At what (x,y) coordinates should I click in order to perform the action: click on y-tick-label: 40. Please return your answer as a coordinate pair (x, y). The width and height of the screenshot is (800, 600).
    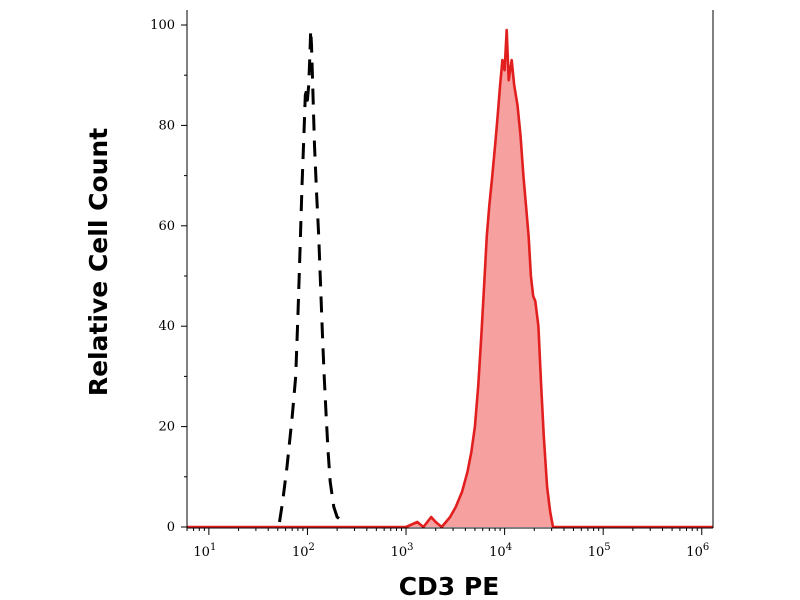
    Looking at the image, I should click on (166, 326).